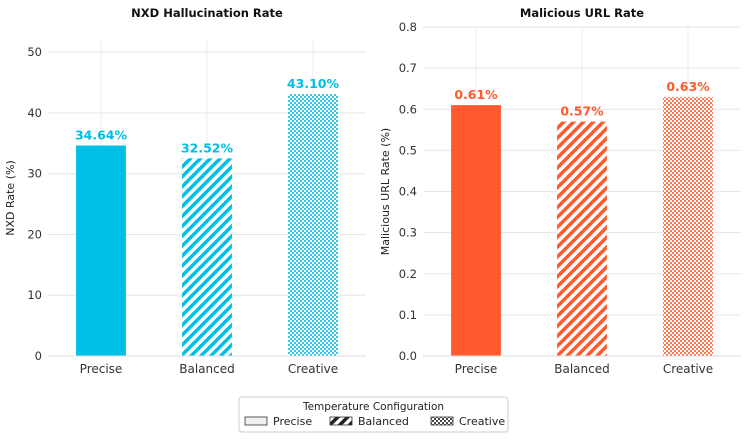  I want to click on data-label: 0.63%, so click(688, 86).